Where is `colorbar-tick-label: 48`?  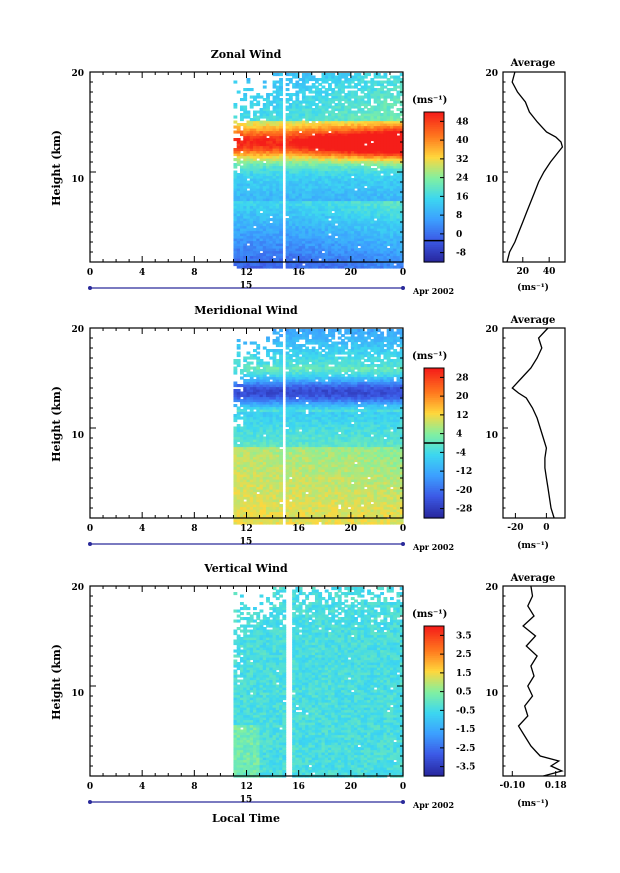
colorbar-tick-label: 48 is located at coordinates (462, 122).